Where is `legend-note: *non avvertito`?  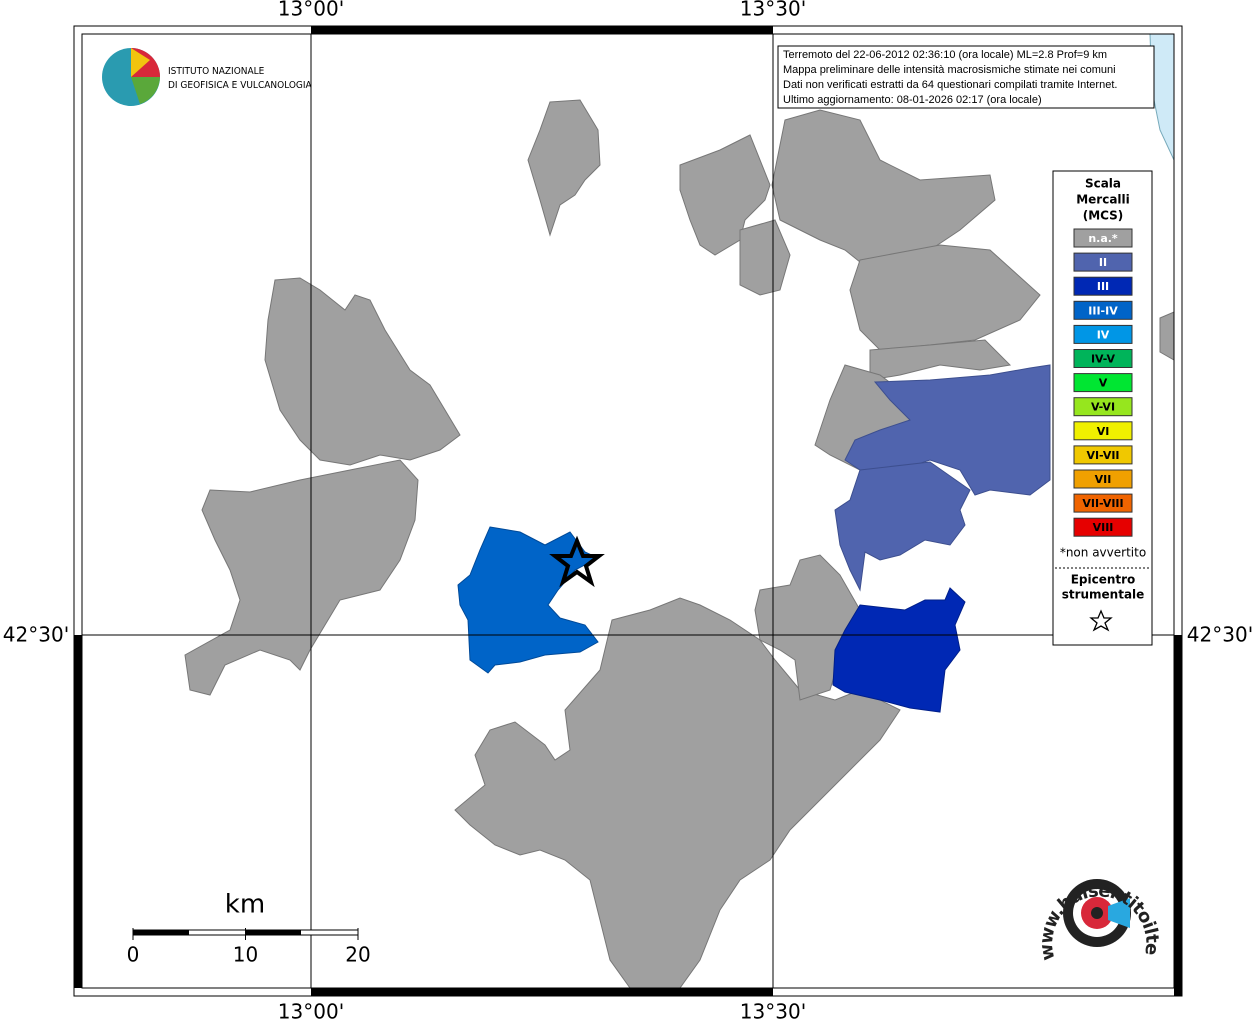 legend-note: *non avvertito is located at coordinates (1103, 553).